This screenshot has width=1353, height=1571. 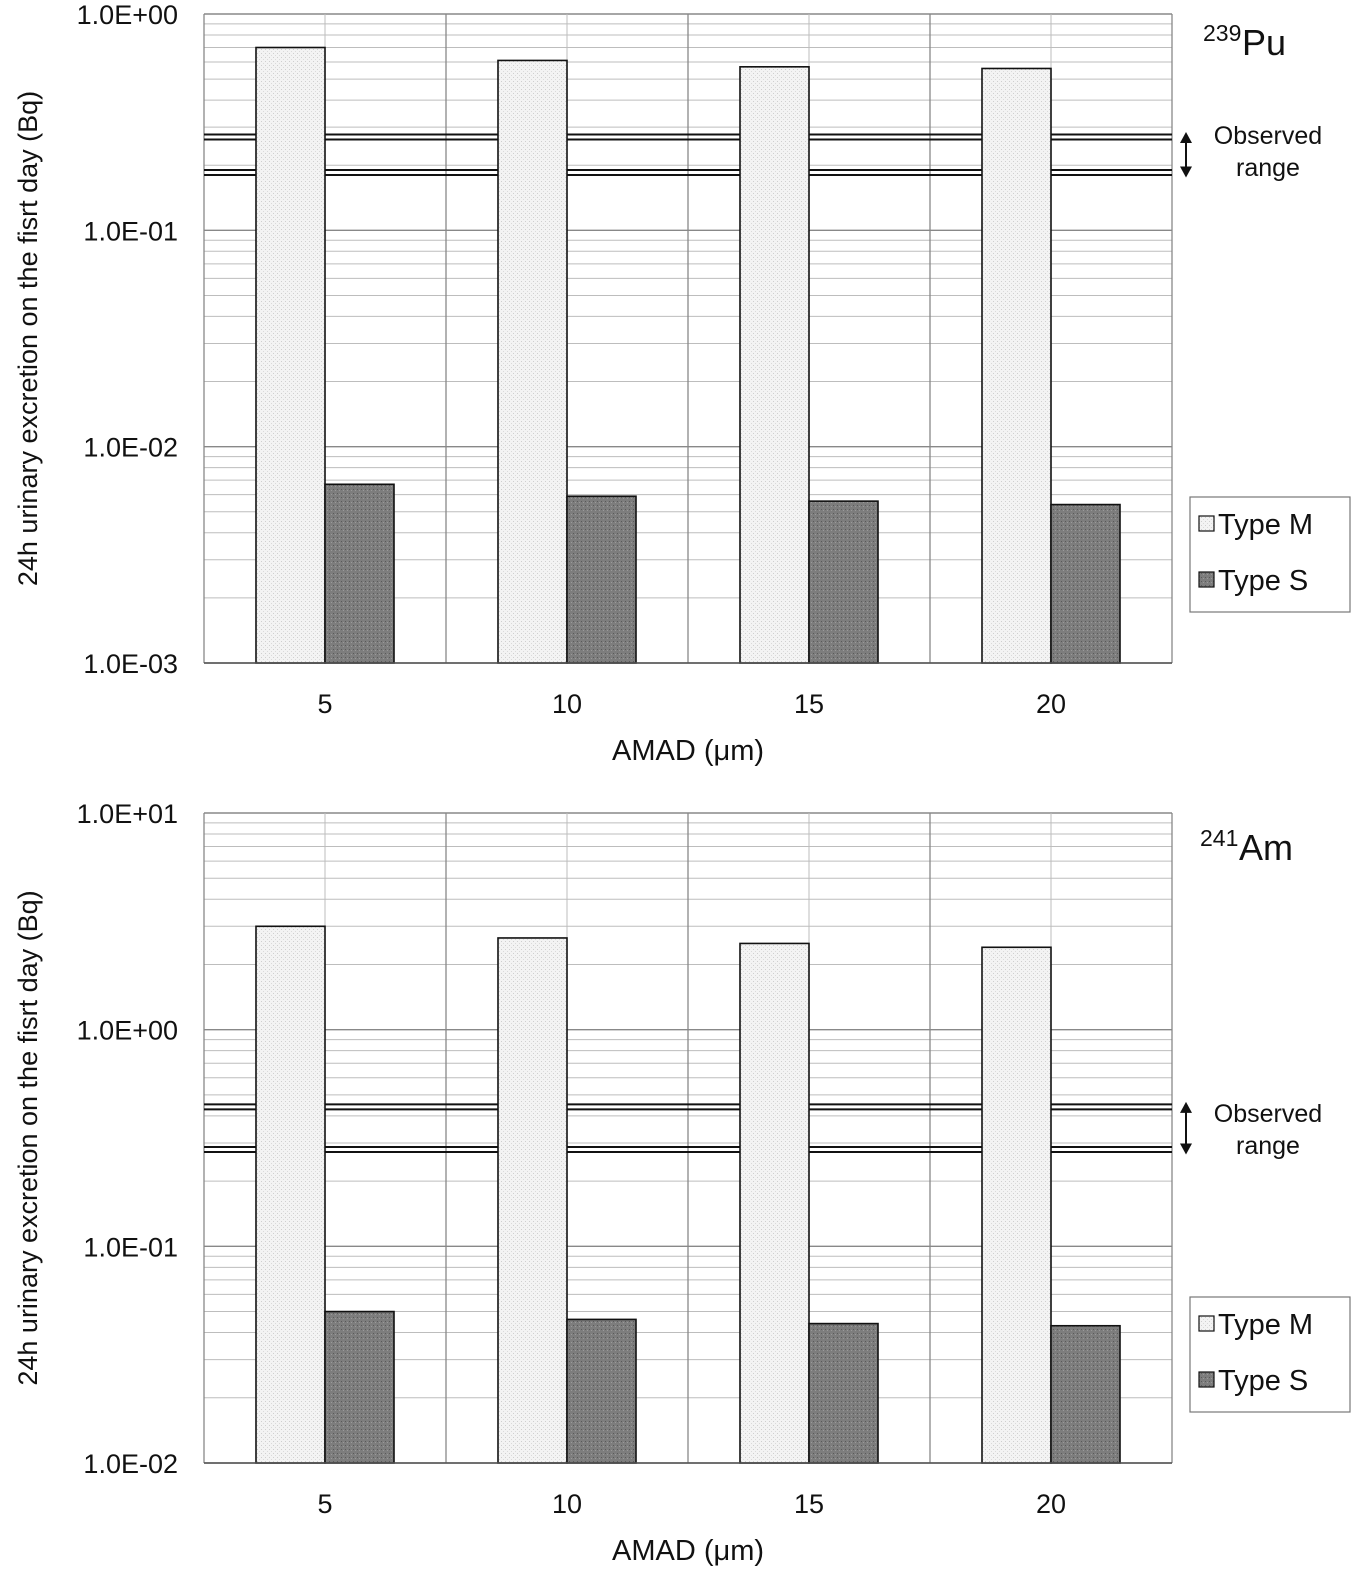 What do you see at coordinates (1266, 847) in the screenshot?
I see `isotope-symbol: Am` at bounding box center [1266, 847].